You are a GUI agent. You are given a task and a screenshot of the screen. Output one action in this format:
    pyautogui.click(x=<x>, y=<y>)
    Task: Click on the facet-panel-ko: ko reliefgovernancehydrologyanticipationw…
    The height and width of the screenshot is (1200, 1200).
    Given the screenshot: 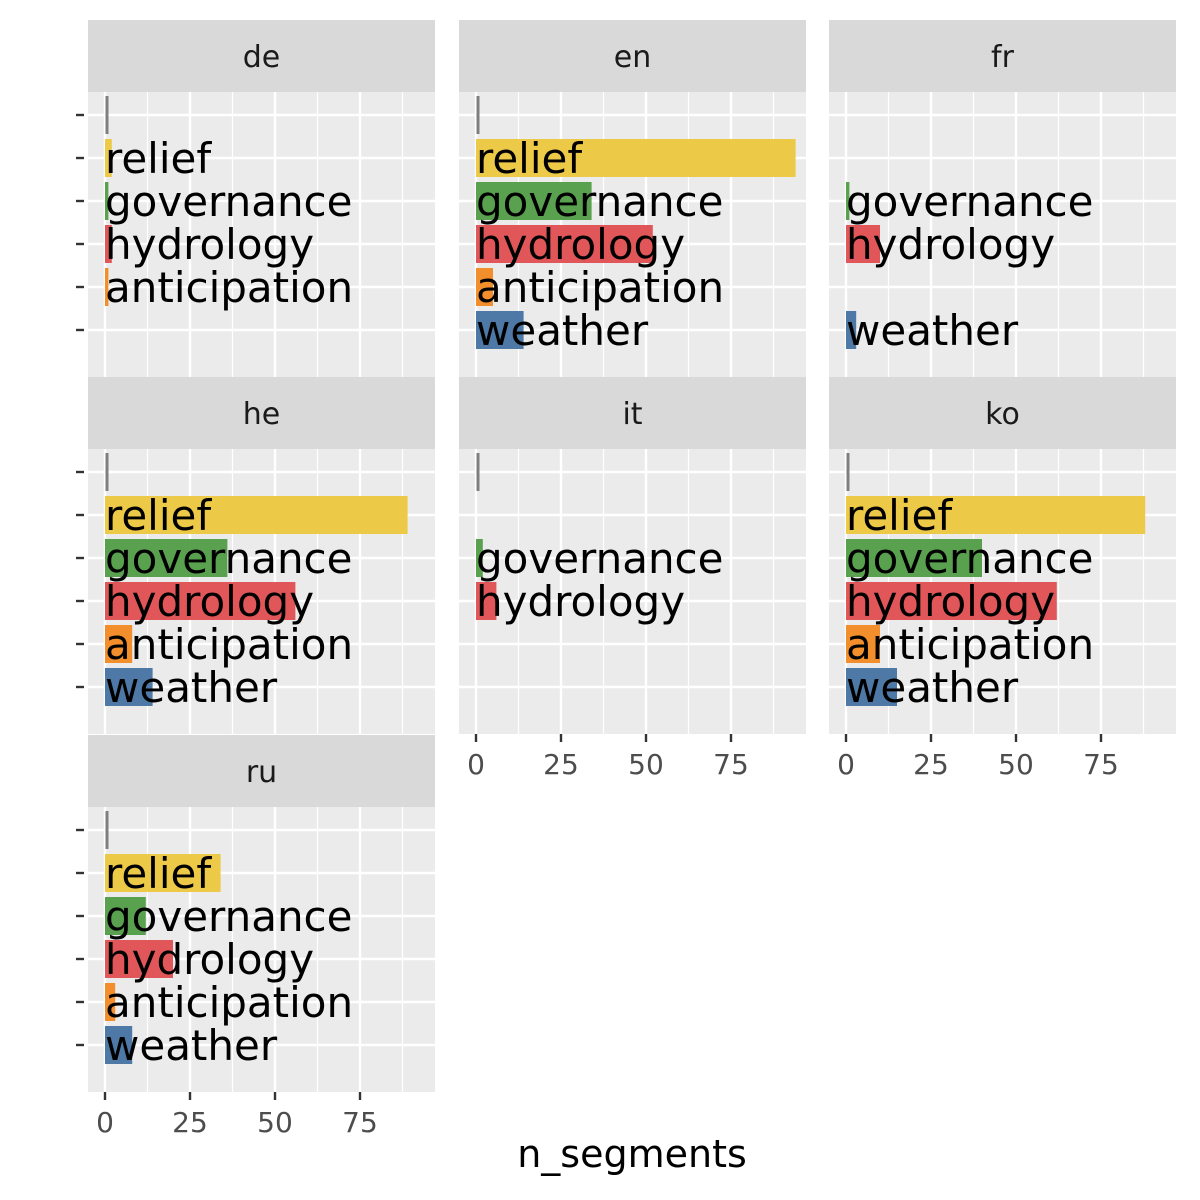 What is the action you would take?
    pyautogui.click(x=1002, y=579)
    